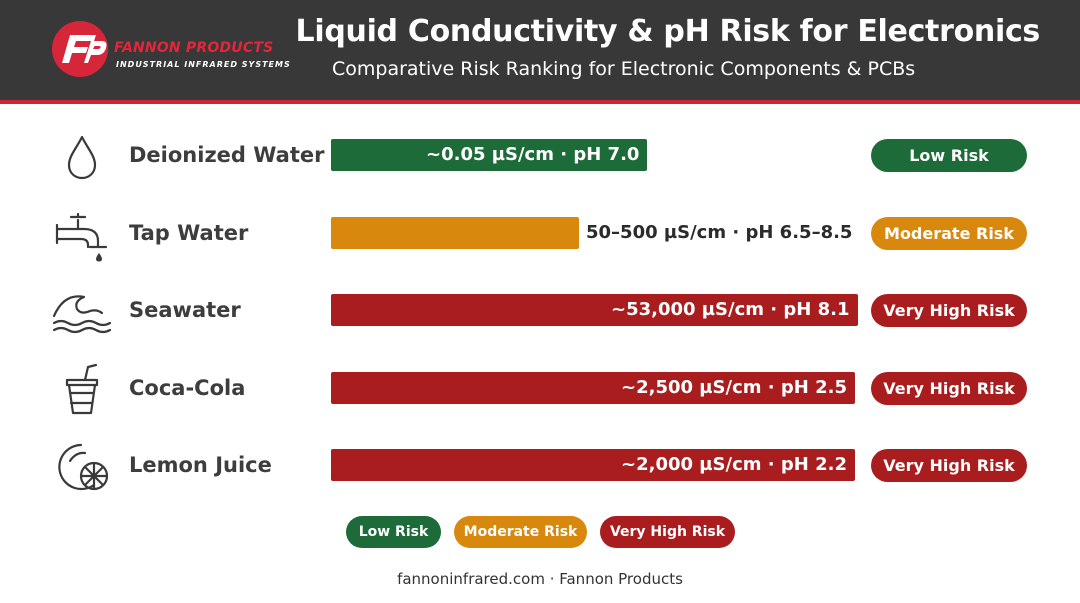 The width and height of the screenshot is (1080, 603). What do you see at coordinates (82, 310) in the screenshot?
I see `wave-icon` at bounding box center [82, 310].